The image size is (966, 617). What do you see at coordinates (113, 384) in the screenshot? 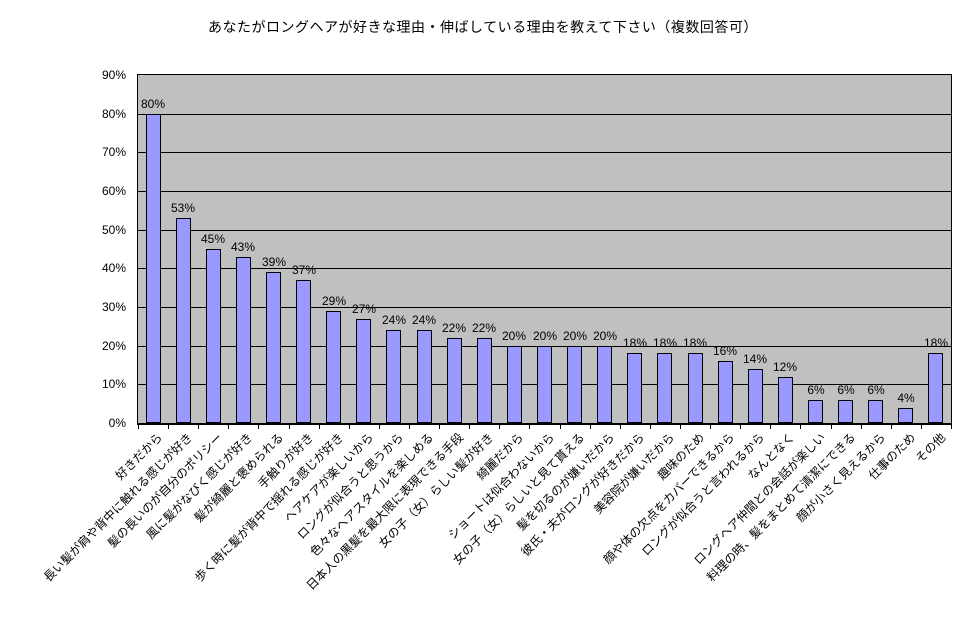
I see `y-axis-label: 10%` at bounding box center [113, 384].